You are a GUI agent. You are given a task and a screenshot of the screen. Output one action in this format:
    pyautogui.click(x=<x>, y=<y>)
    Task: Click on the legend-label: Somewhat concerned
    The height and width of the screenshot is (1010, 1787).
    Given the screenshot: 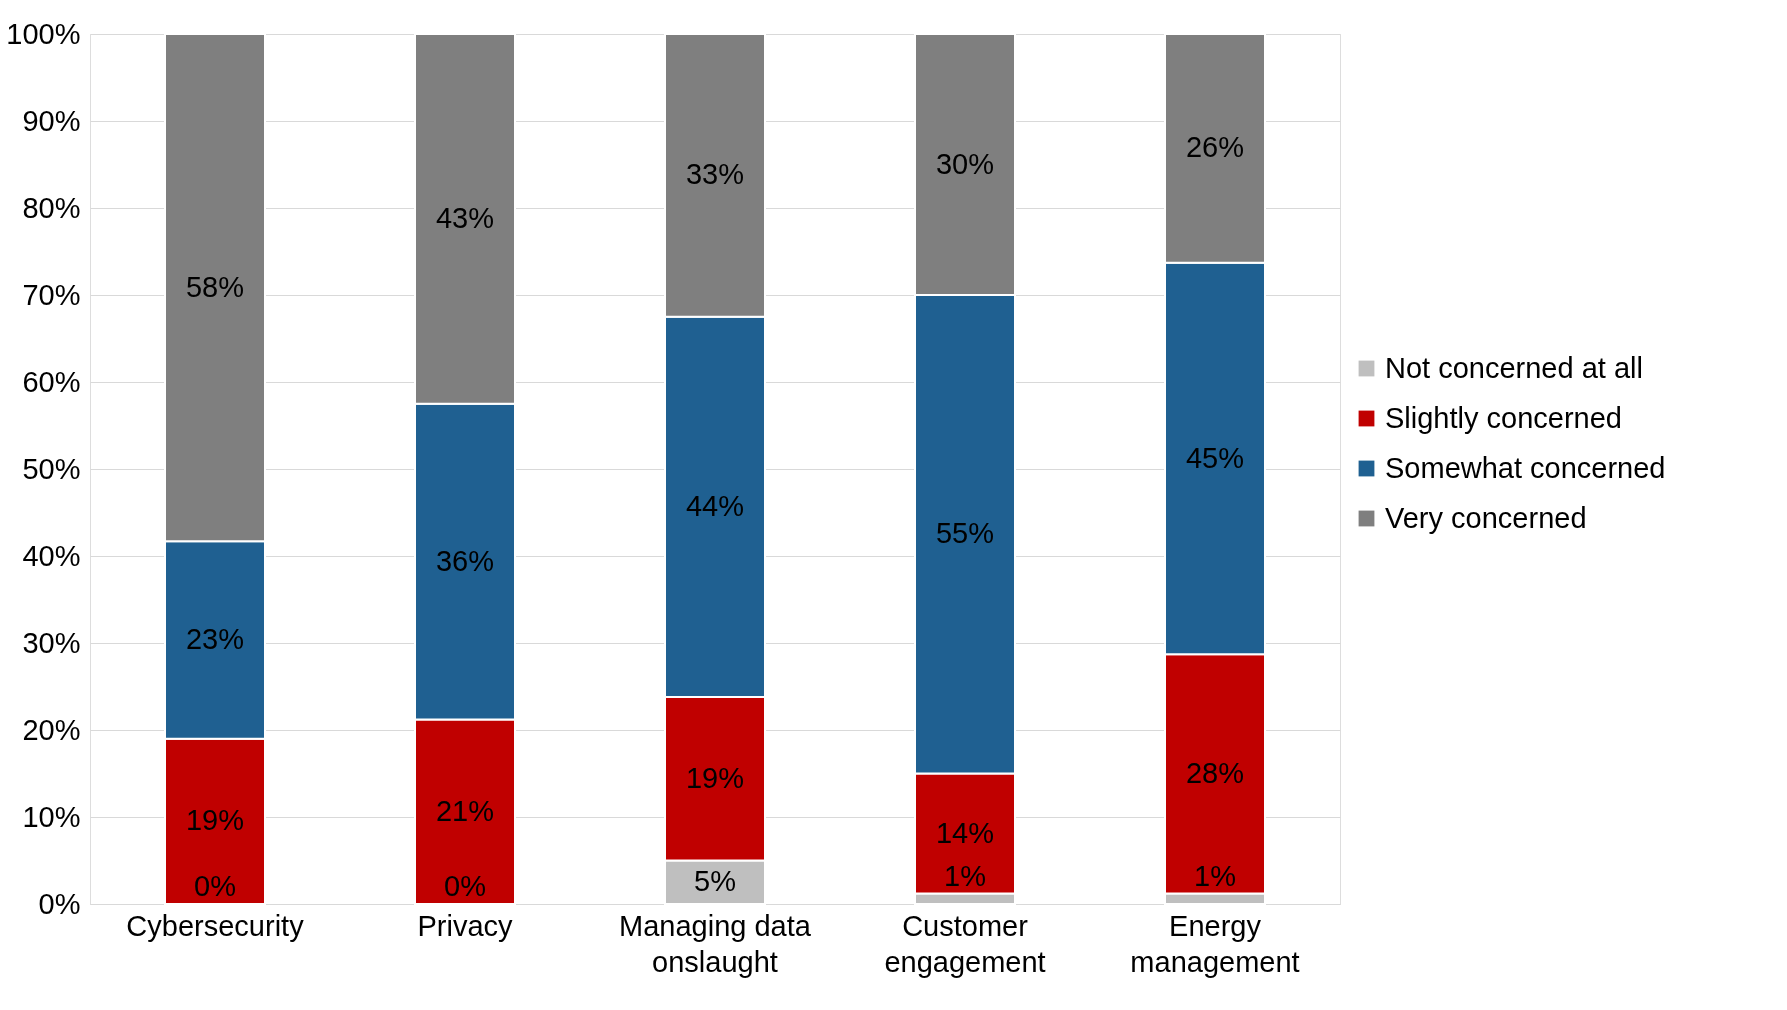 What is the action you would take?
    pyautogui.click(x=1525, y=467)
    